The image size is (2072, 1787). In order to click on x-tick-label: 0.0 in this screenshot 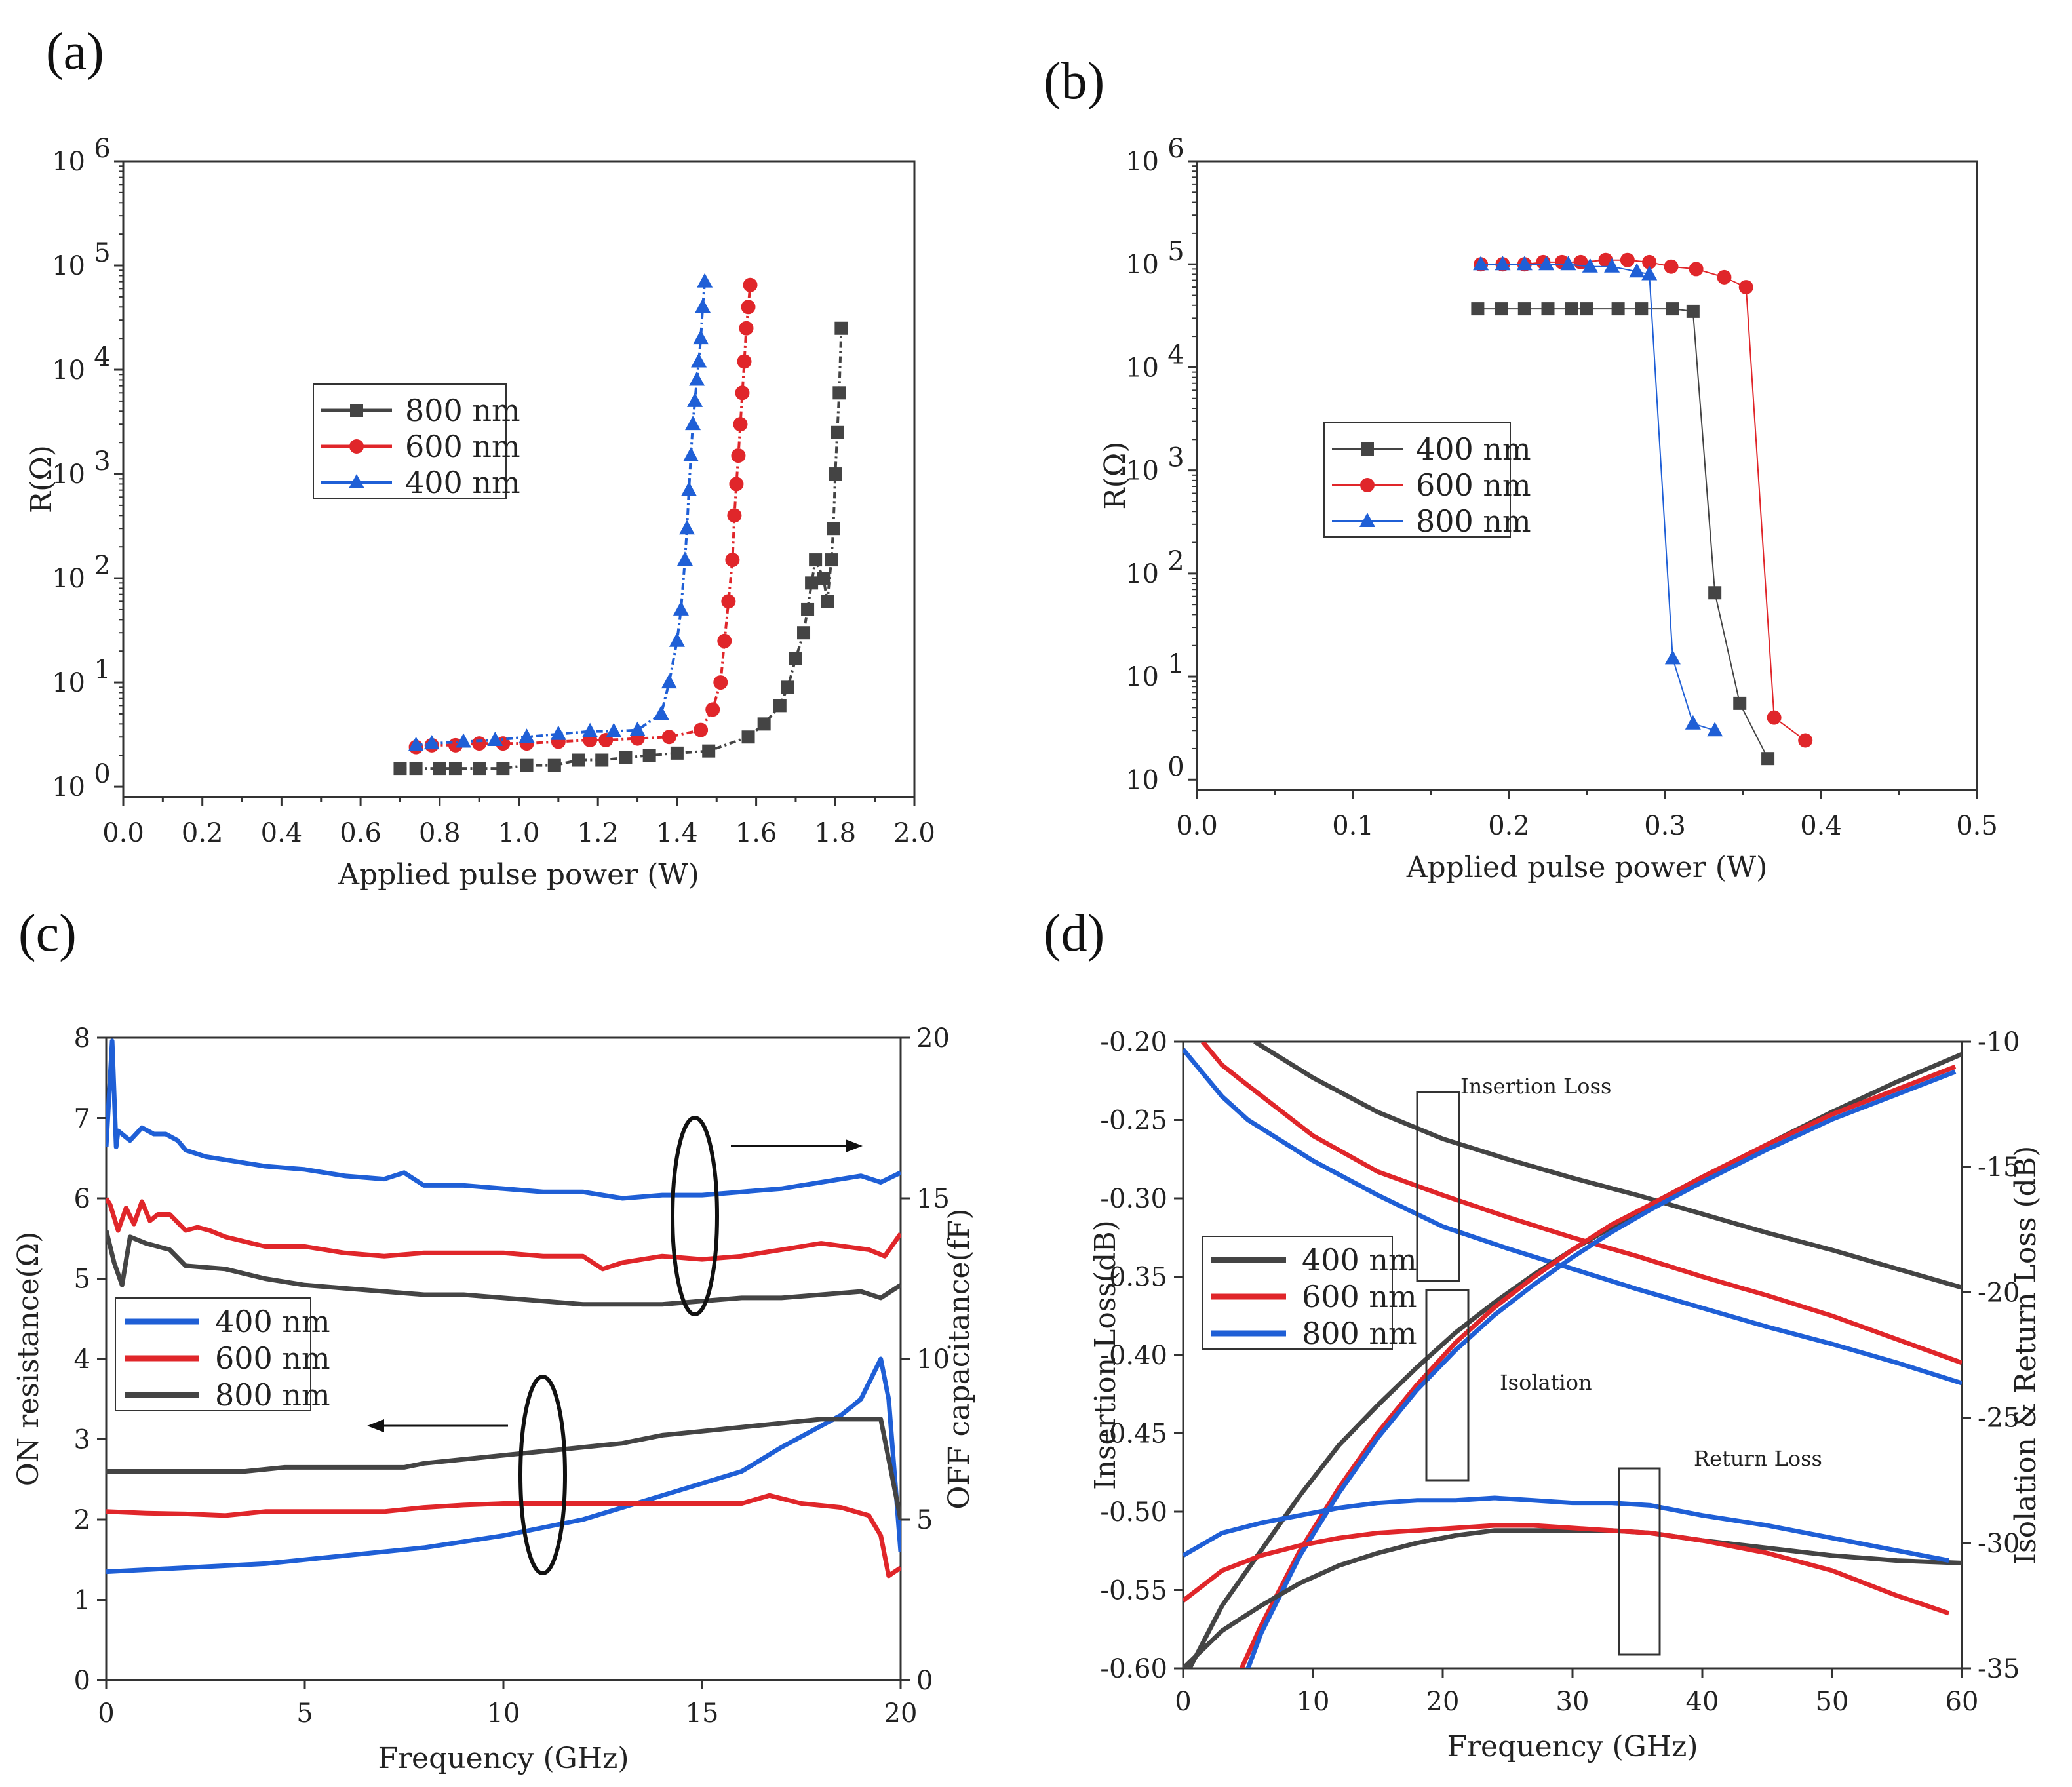, I will do `click(1197, 826)`.